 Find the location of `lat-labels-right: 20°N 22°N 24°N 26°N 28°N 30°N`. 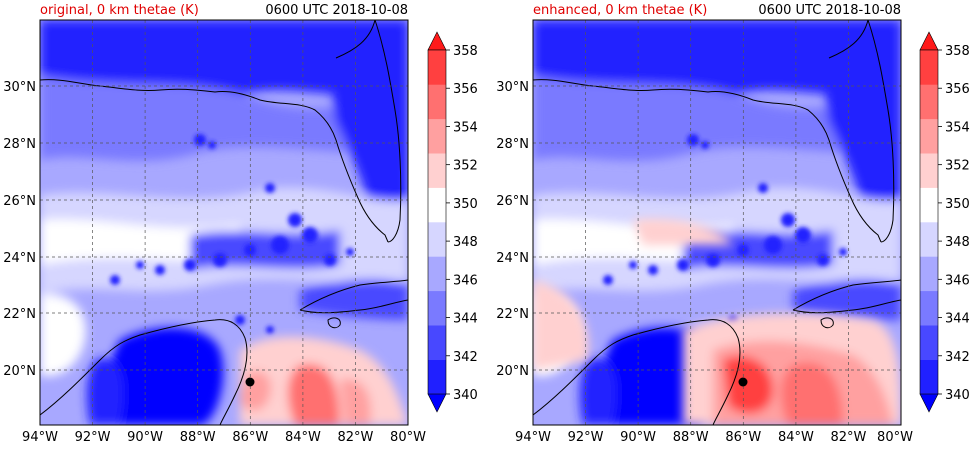

lat-labels-right: 20°N 22°N 24°N 26°N 28°N 30°N is located at coordinates (512, 229).